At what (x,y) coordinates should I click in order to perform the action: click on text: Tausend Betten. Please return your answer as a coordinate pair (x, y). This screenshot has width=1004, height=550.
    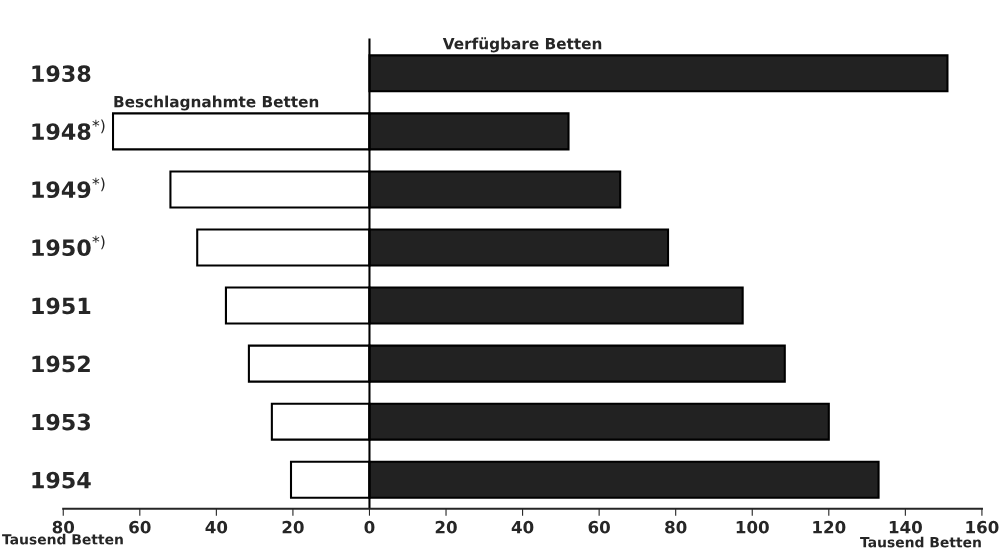
    Looking at the image, I should click on (62, 539).